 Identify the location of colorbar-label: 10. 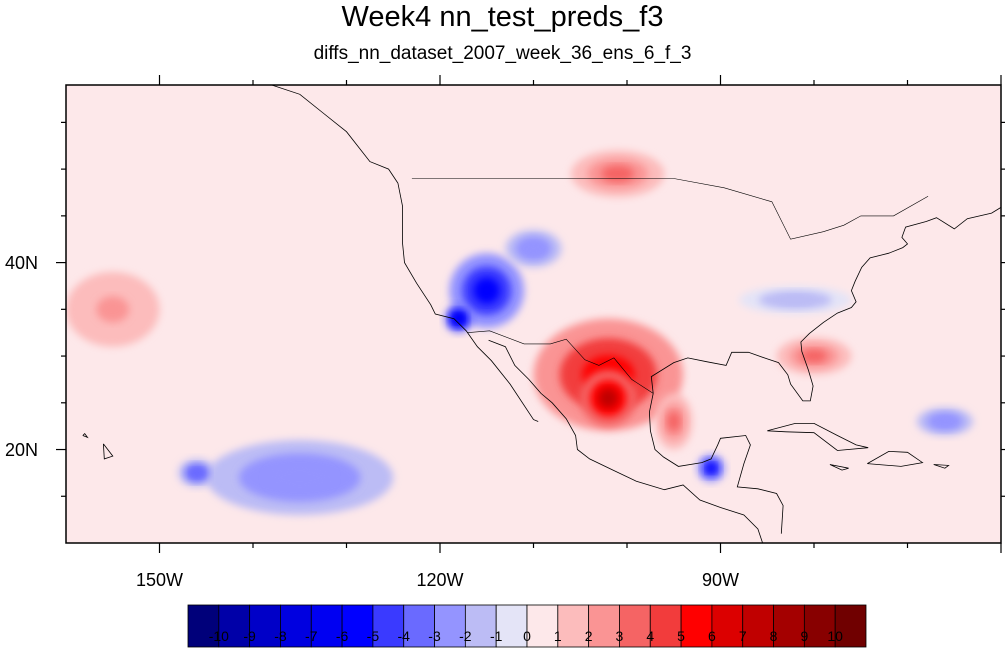
(835, 636).